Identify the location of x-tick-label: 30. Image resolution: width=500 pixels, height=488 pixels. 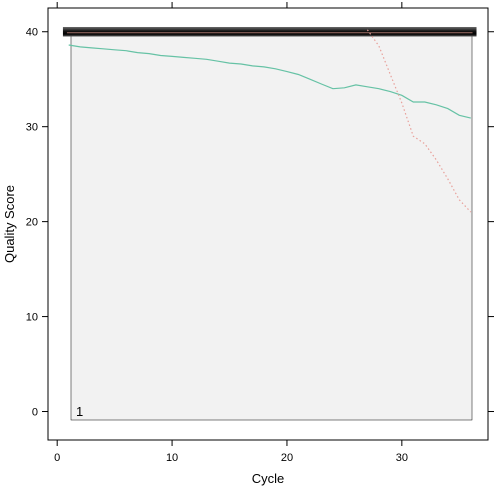
(402, 458).